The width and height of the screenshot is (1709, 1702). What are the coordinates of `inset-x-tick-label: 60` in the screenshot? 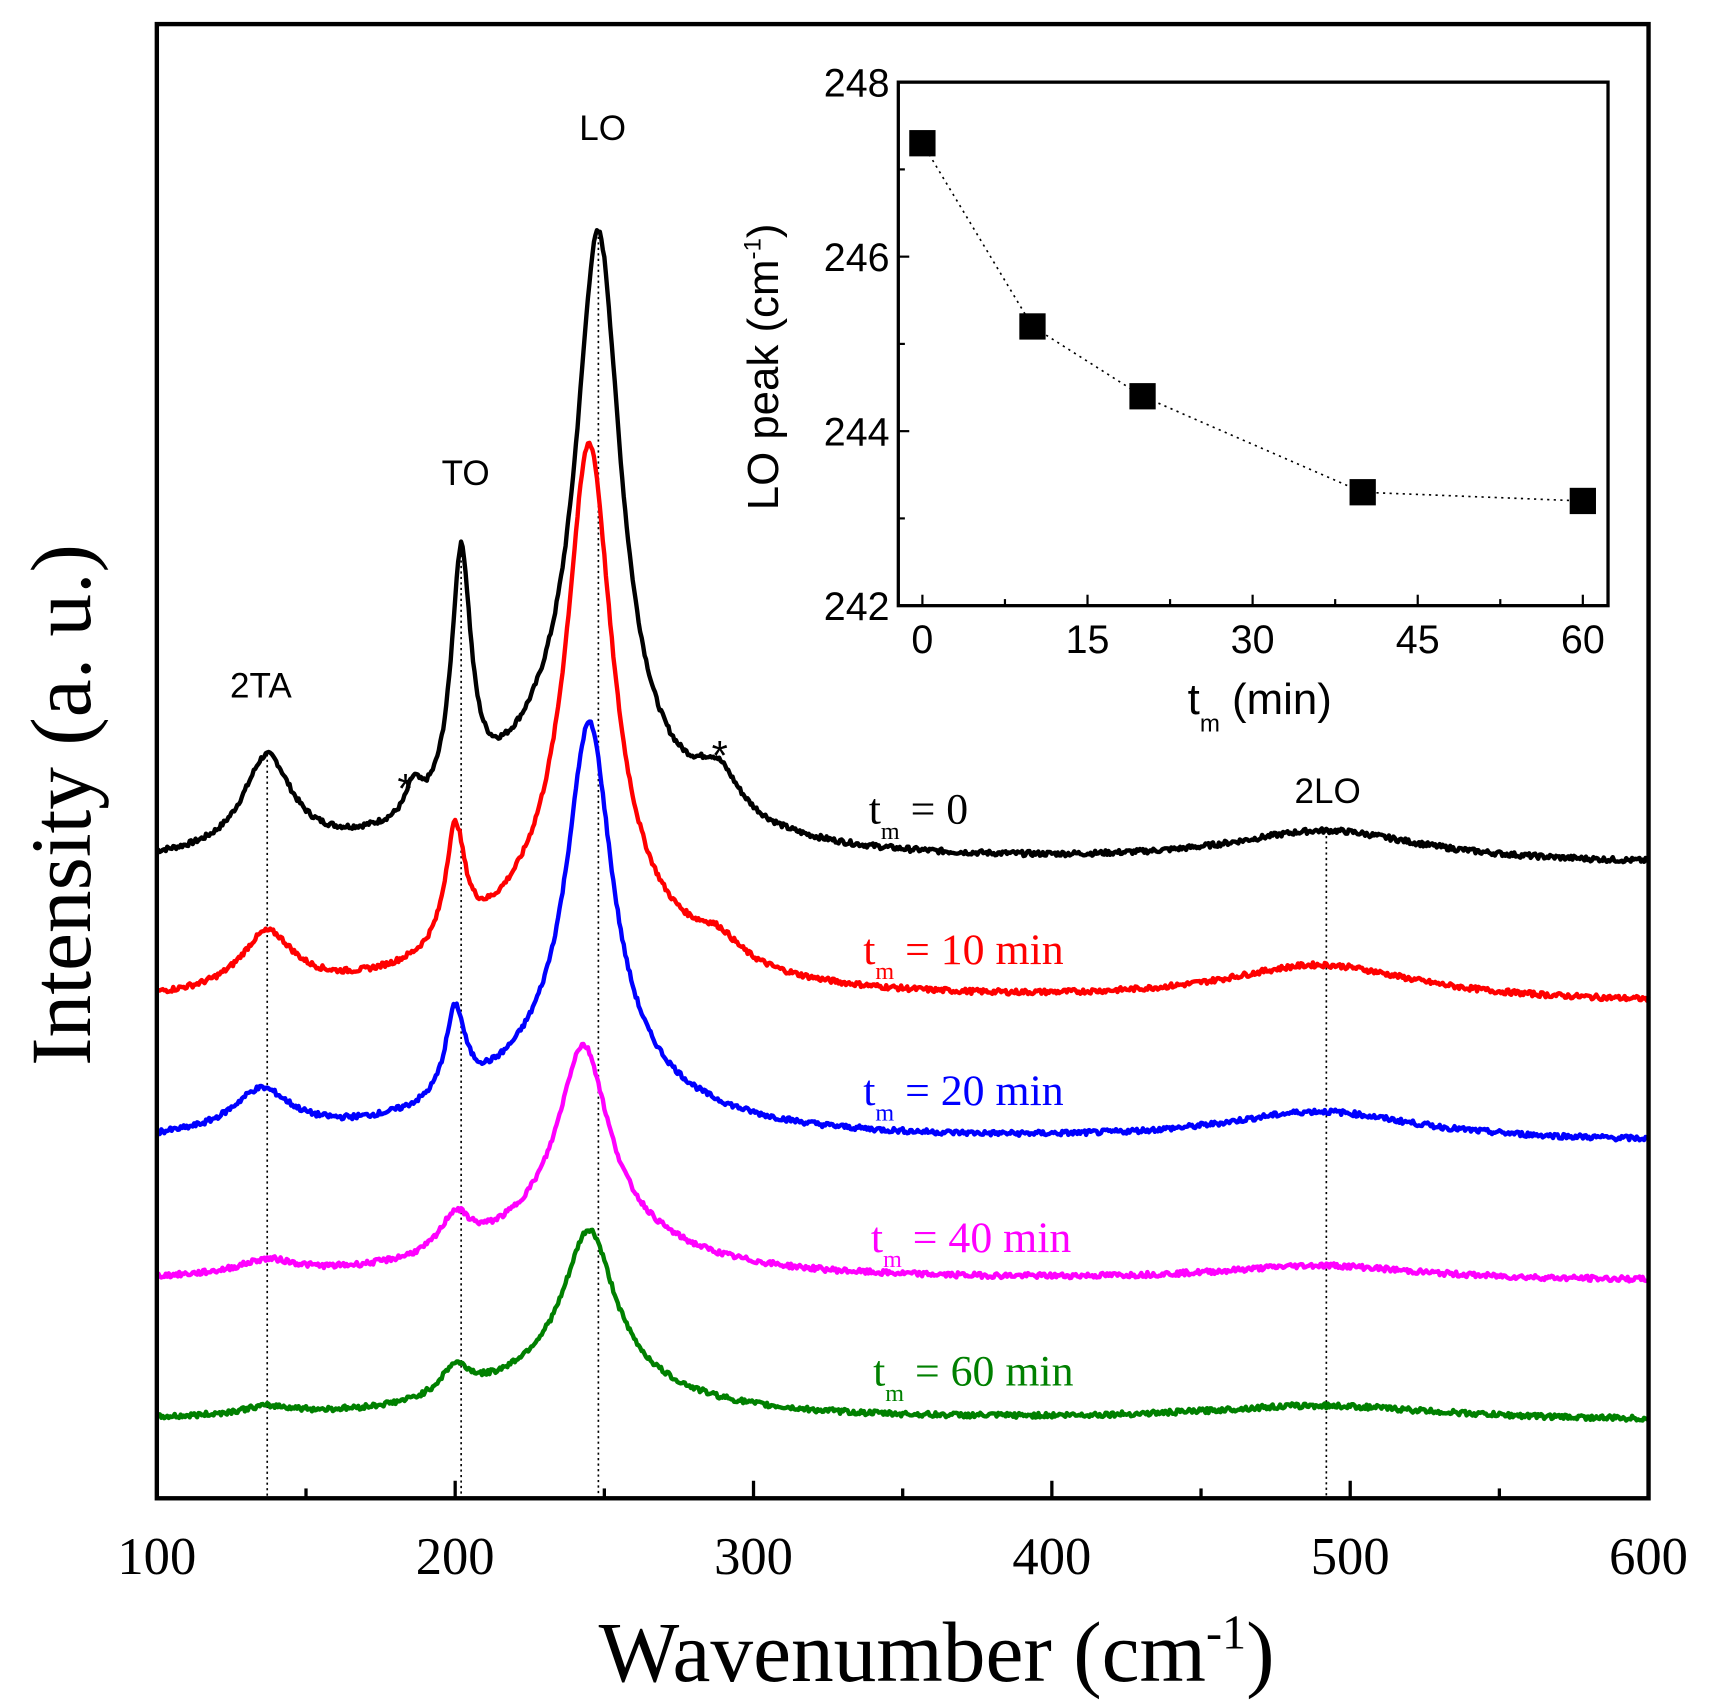 It's located at (1583, 640).